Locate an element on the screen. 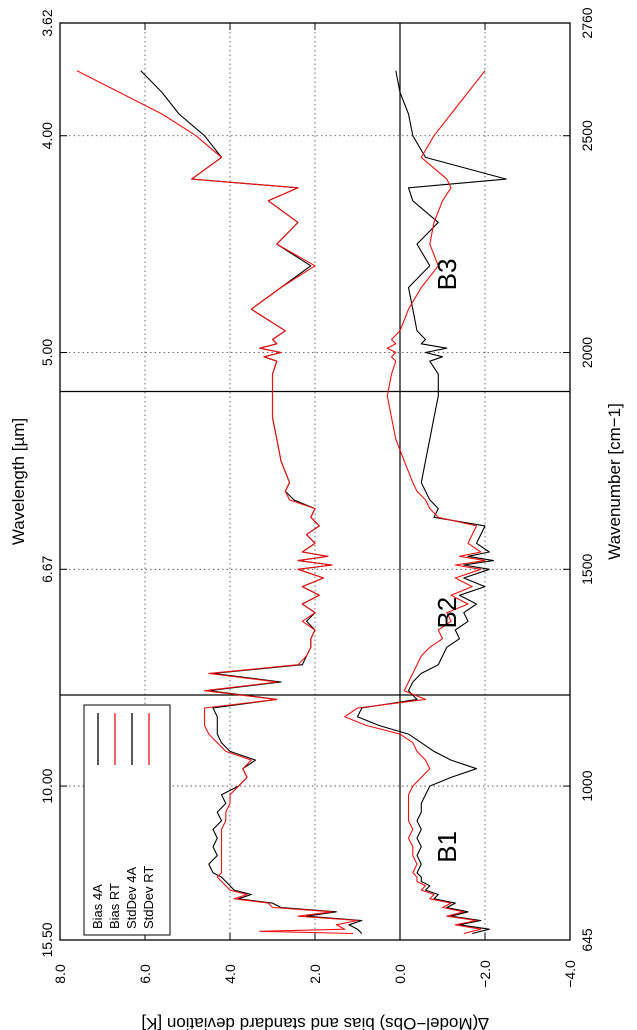 Image resolution: width=637 pixels, height=1030 pixels. wavenumber-tick-label-2: 1500 is located at coordinates (587, 569).